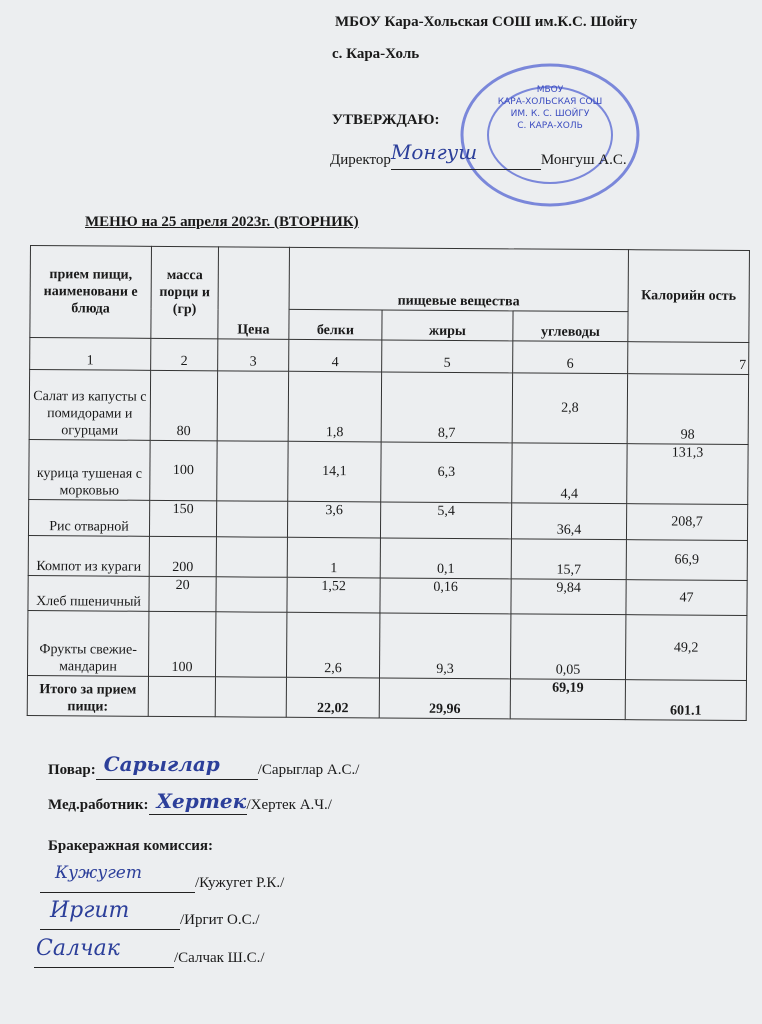 This screenshot has width=762, height=1024. Describe the element at coordinates (90, 292) in the screenshot. I see `header-name: прием пищи, наименовани е блюда` at that location.